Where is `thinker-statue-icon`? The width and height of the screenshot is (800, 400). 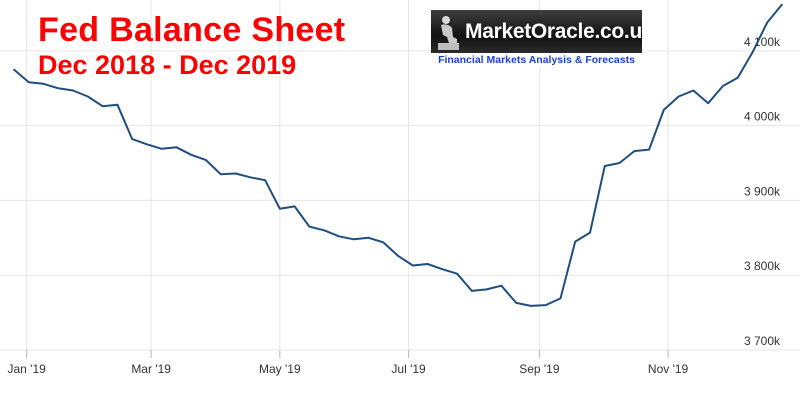 thinker-statue-icon is located at coordinates (448, 33).